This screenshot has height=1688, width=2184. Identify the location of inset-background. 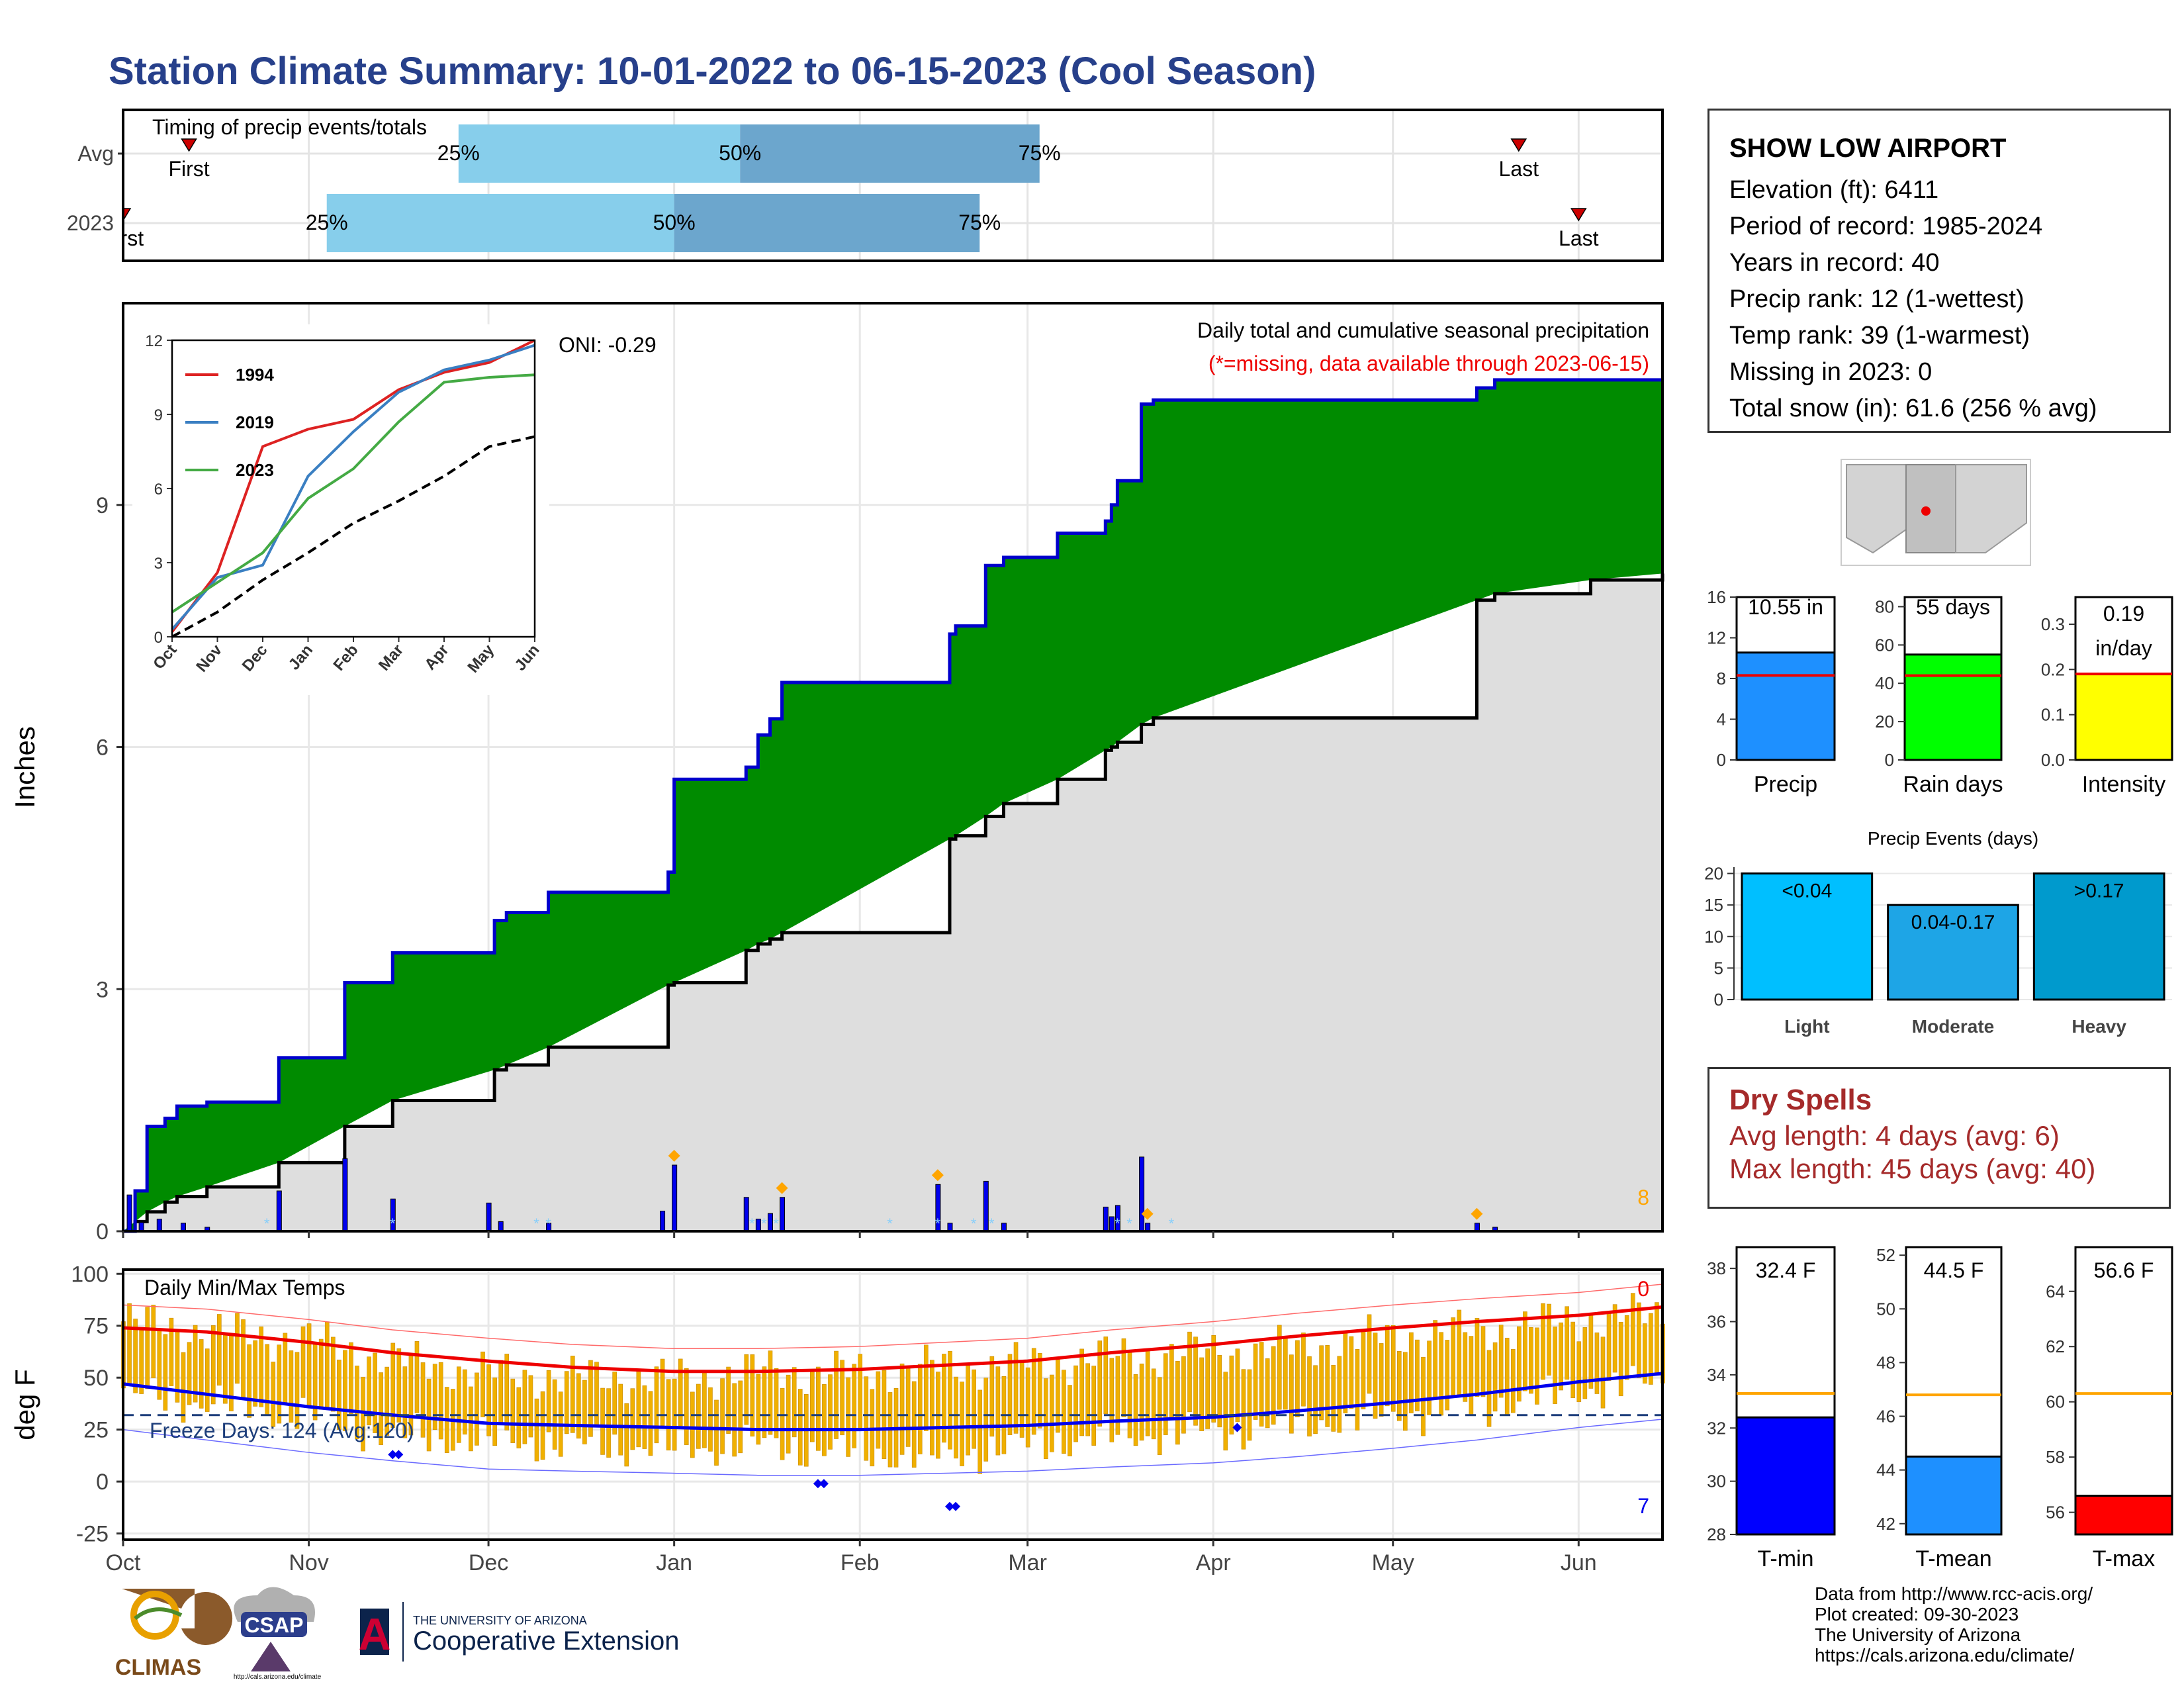
(340, 509).